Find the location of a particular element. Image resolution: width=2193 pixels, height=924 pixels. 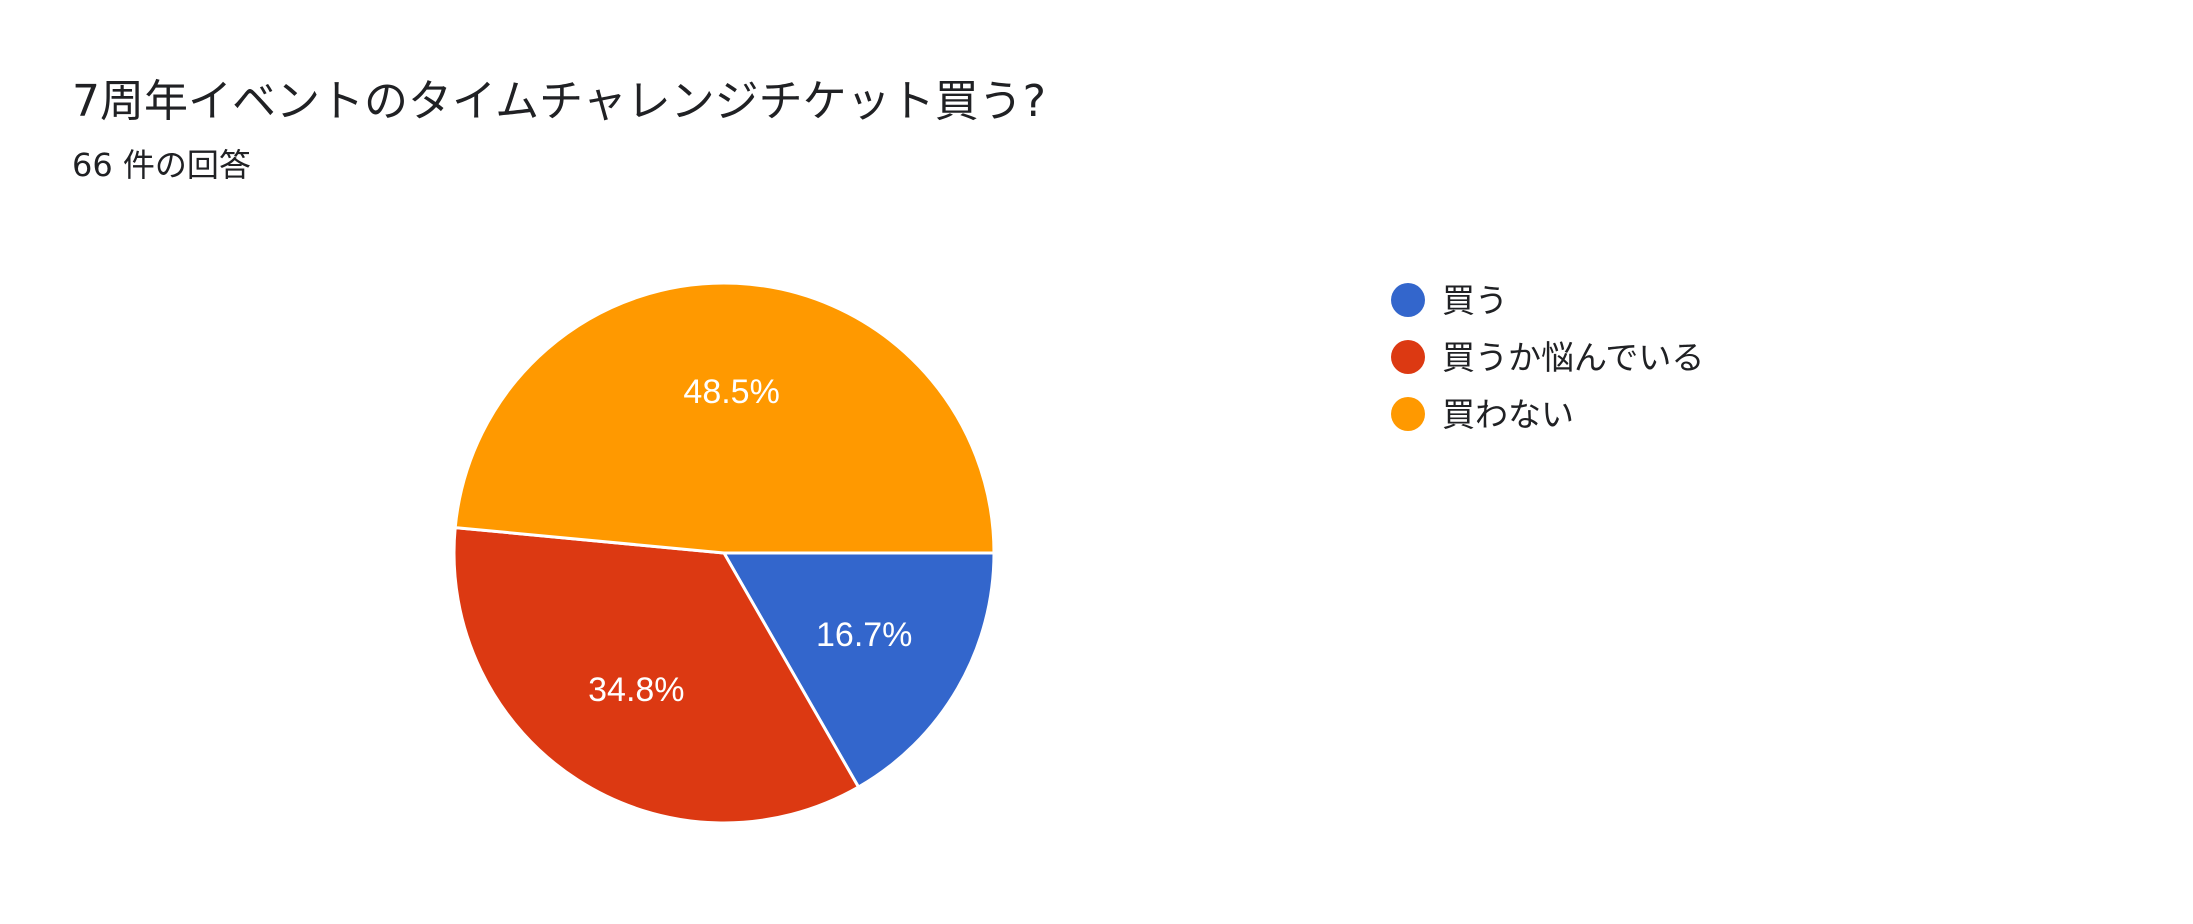

legend-label: 買わない is located at coordinates (1508, 414).